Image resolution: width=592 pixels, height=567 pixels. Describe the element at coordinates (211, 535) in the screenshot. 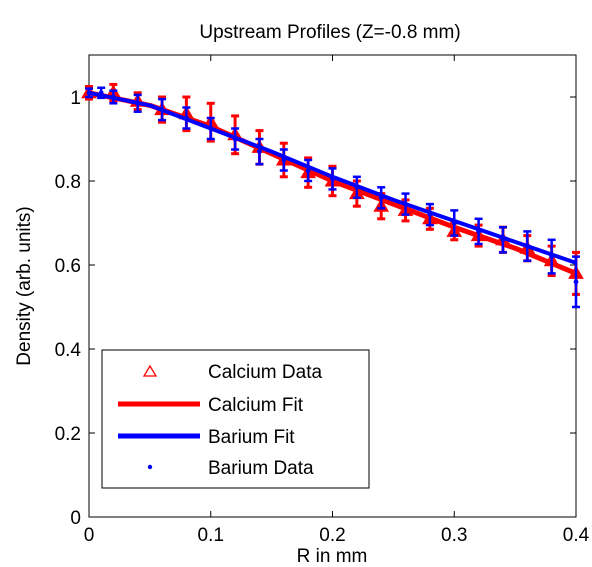

I see `x-tick-label: 0.1` at that location.